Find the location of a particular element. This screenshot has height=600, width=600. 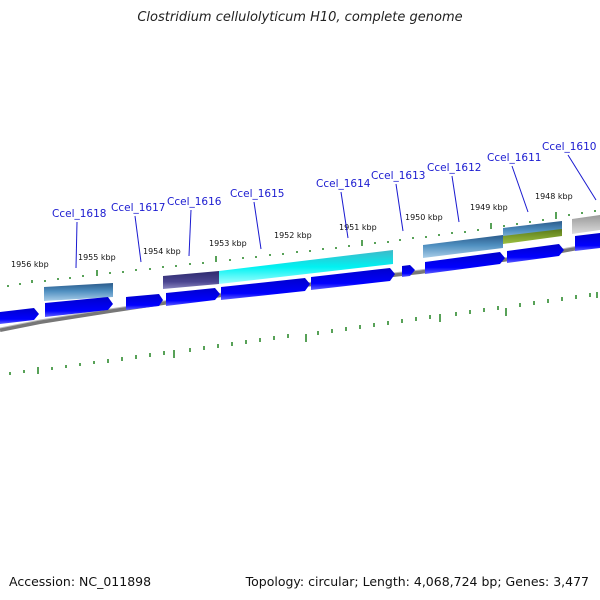

lower-ticks is located at coordinates (303, 333).